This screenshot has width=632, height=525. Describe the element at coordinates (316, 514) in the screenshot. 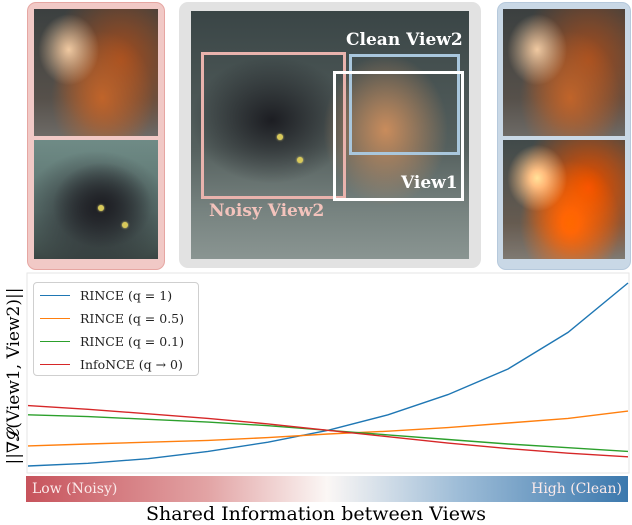

I see `x-axis-title: Shared Information between Views` at that location.